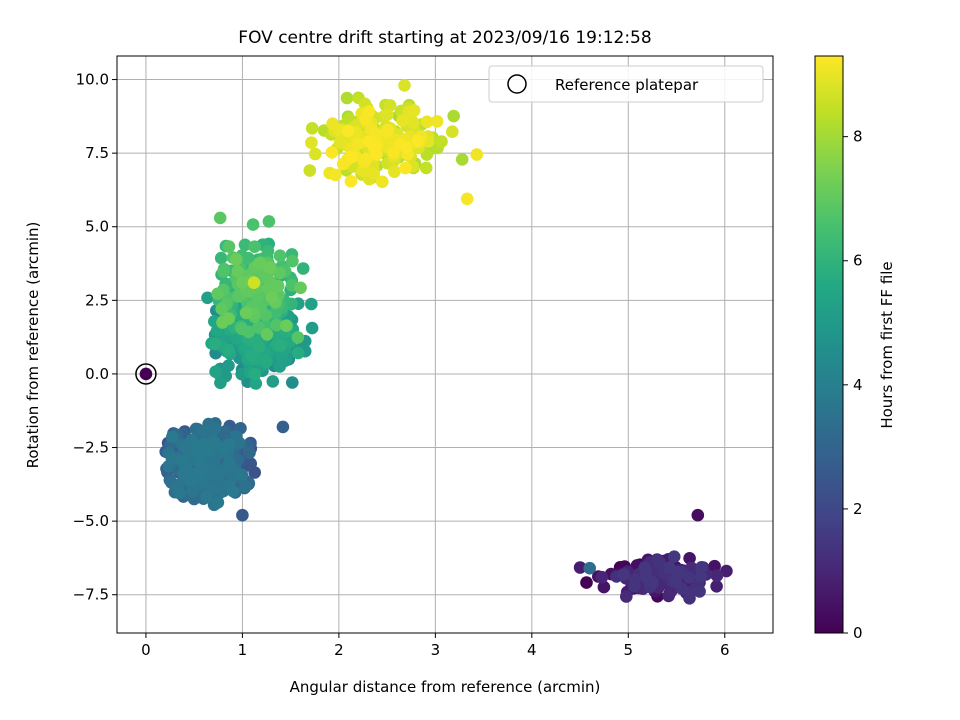 The height and width of the screenshot is (720, 960). I want to click on colorbar-gradient, so click(829, 344).